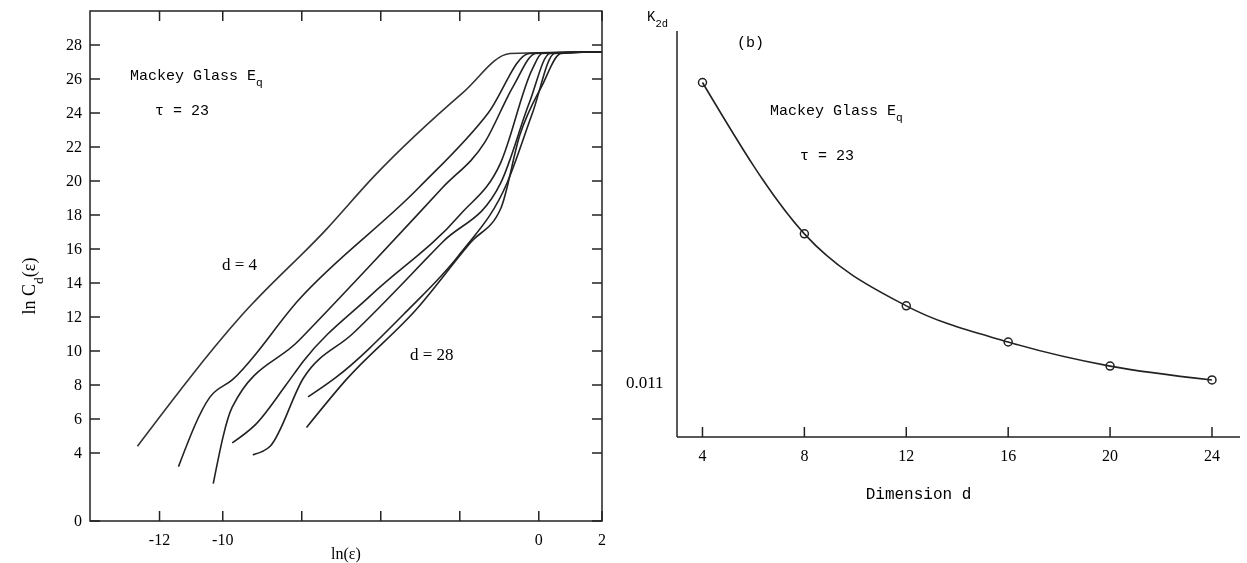  I want to click on x-tick-label: -12, so click(159, 539).